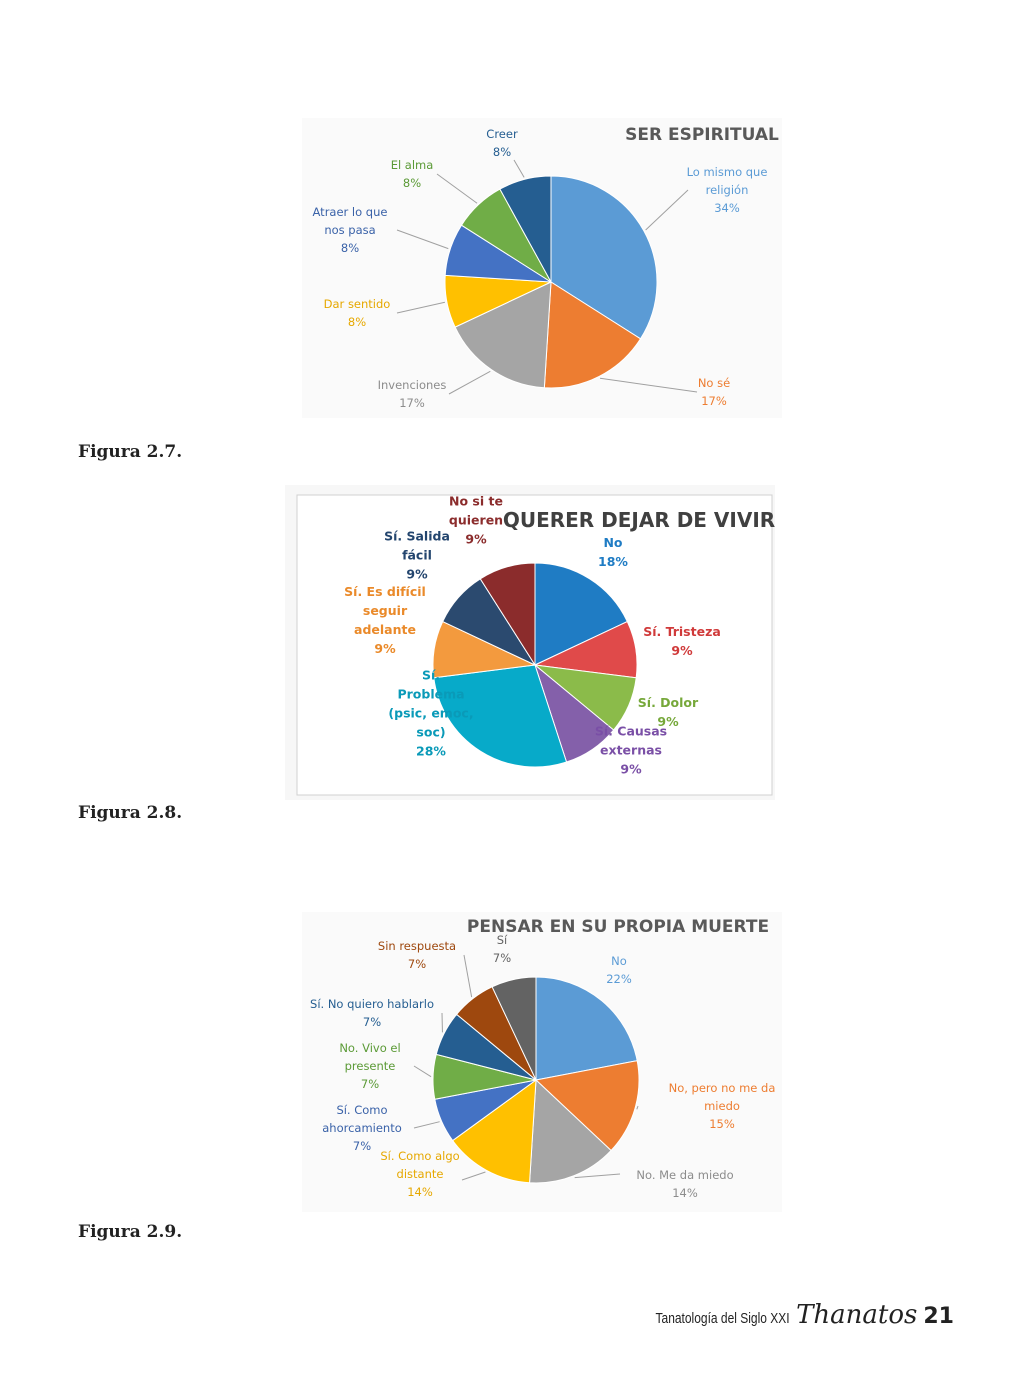  Describe the element at coordinates (431, 674) in the screenshot. I see `slice-label-line: Sí.` at that location.